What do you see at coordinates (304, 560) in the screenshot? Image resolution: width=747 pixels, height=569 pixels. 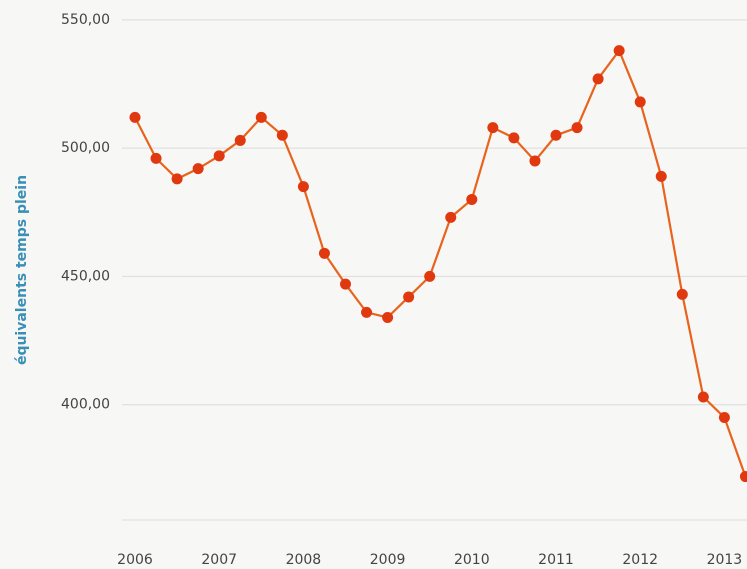 I see `x-tick-label: 2008` at bounding box center [304, 560].